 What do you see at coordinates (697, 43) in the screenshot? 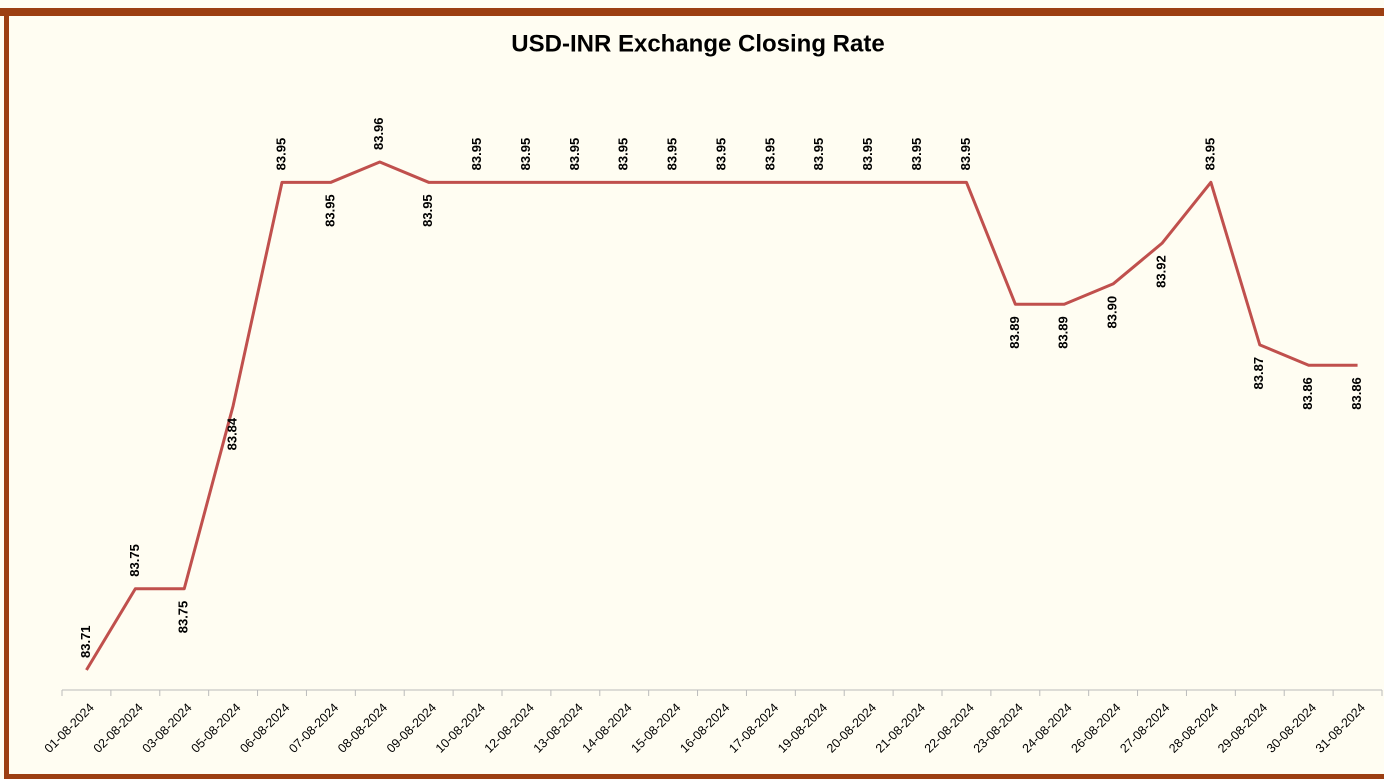
I see `chart-title: USD-INR Exchange Closing Rate` at bounding box center [697, 43].